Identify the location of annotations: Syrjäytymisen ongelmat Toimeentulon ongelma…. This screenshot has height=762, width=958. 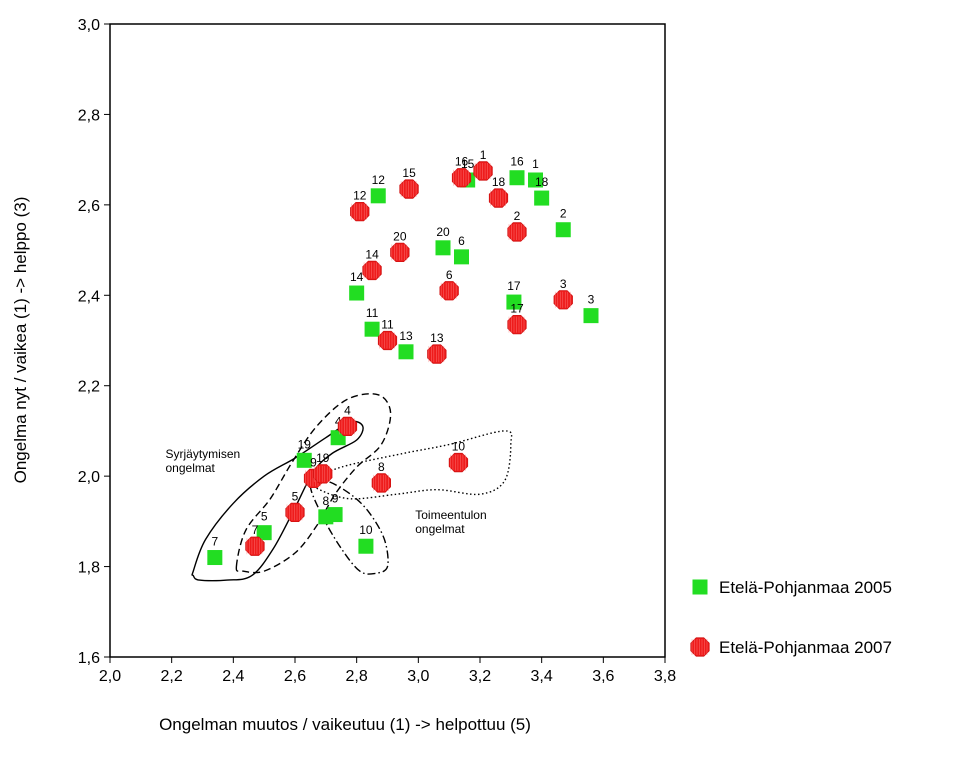
(326, 491).